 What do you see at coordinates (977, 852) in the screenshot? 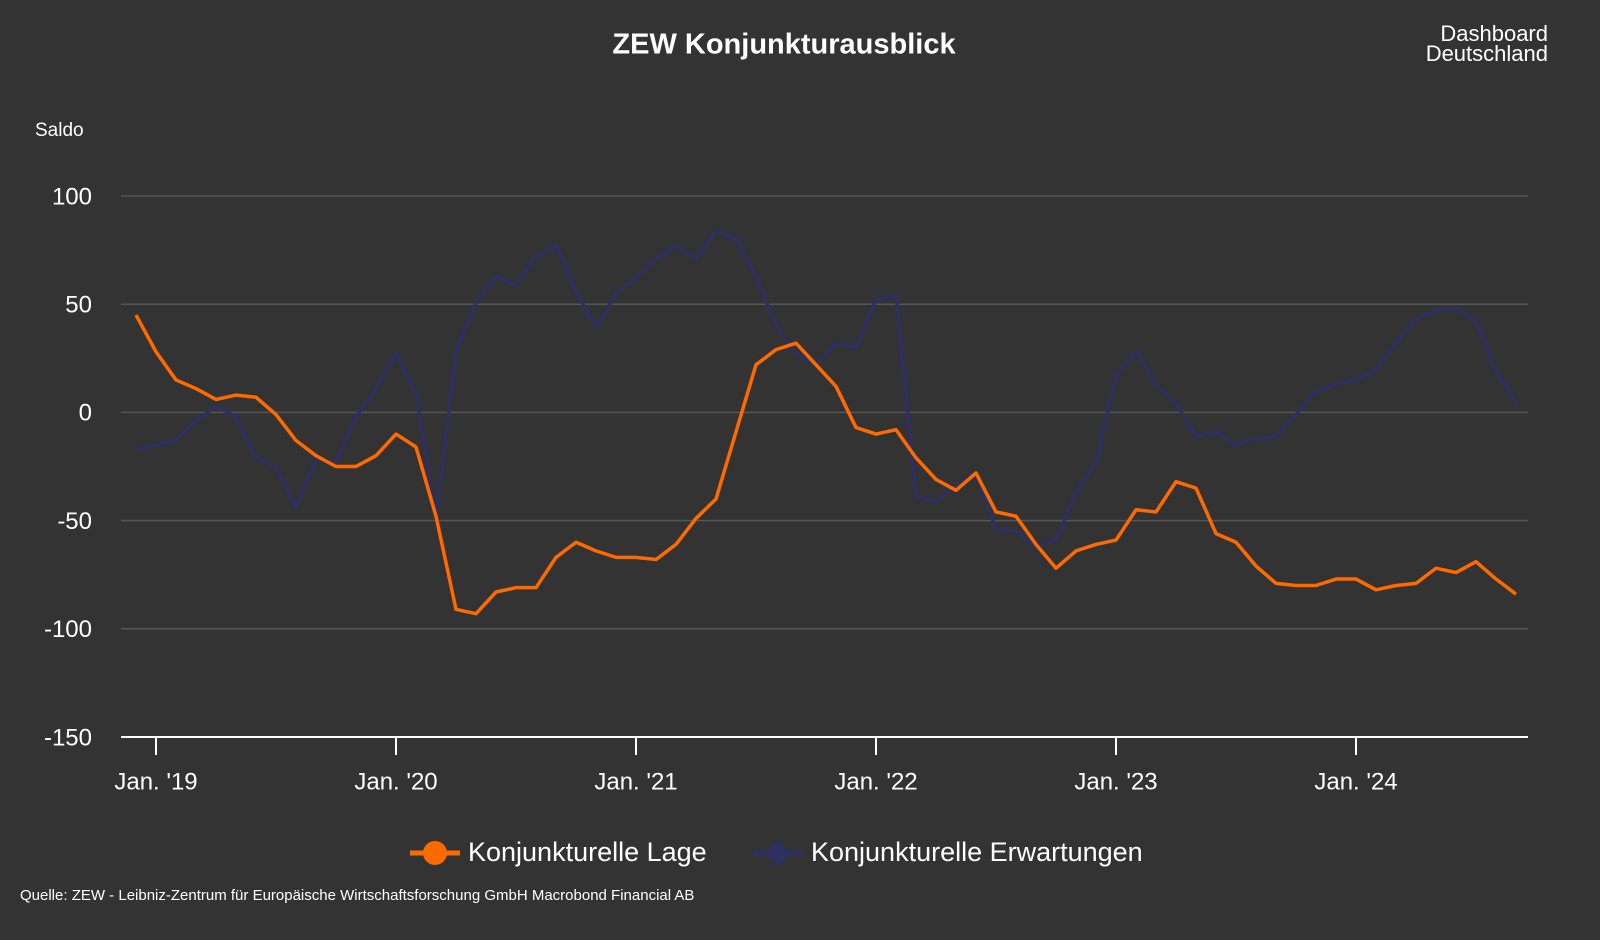
I see `legend-label: Konjunkturelle Erwartungen` at bounding box center [977, 852].